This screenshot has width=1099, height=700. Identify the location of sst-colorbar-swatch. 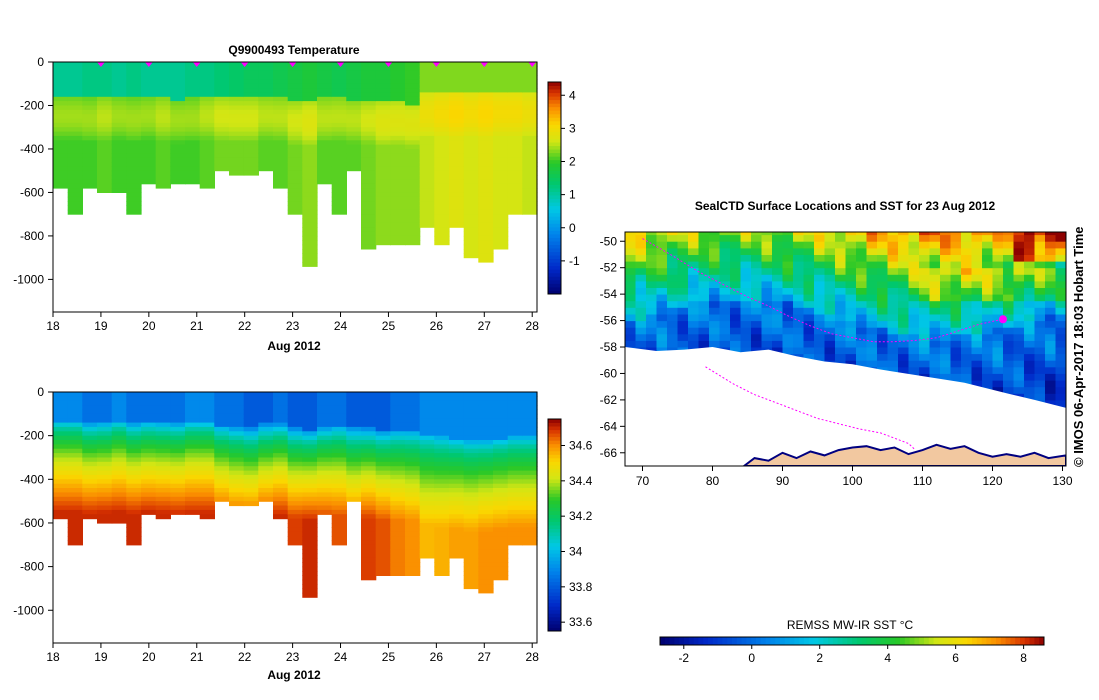
(888, 641).